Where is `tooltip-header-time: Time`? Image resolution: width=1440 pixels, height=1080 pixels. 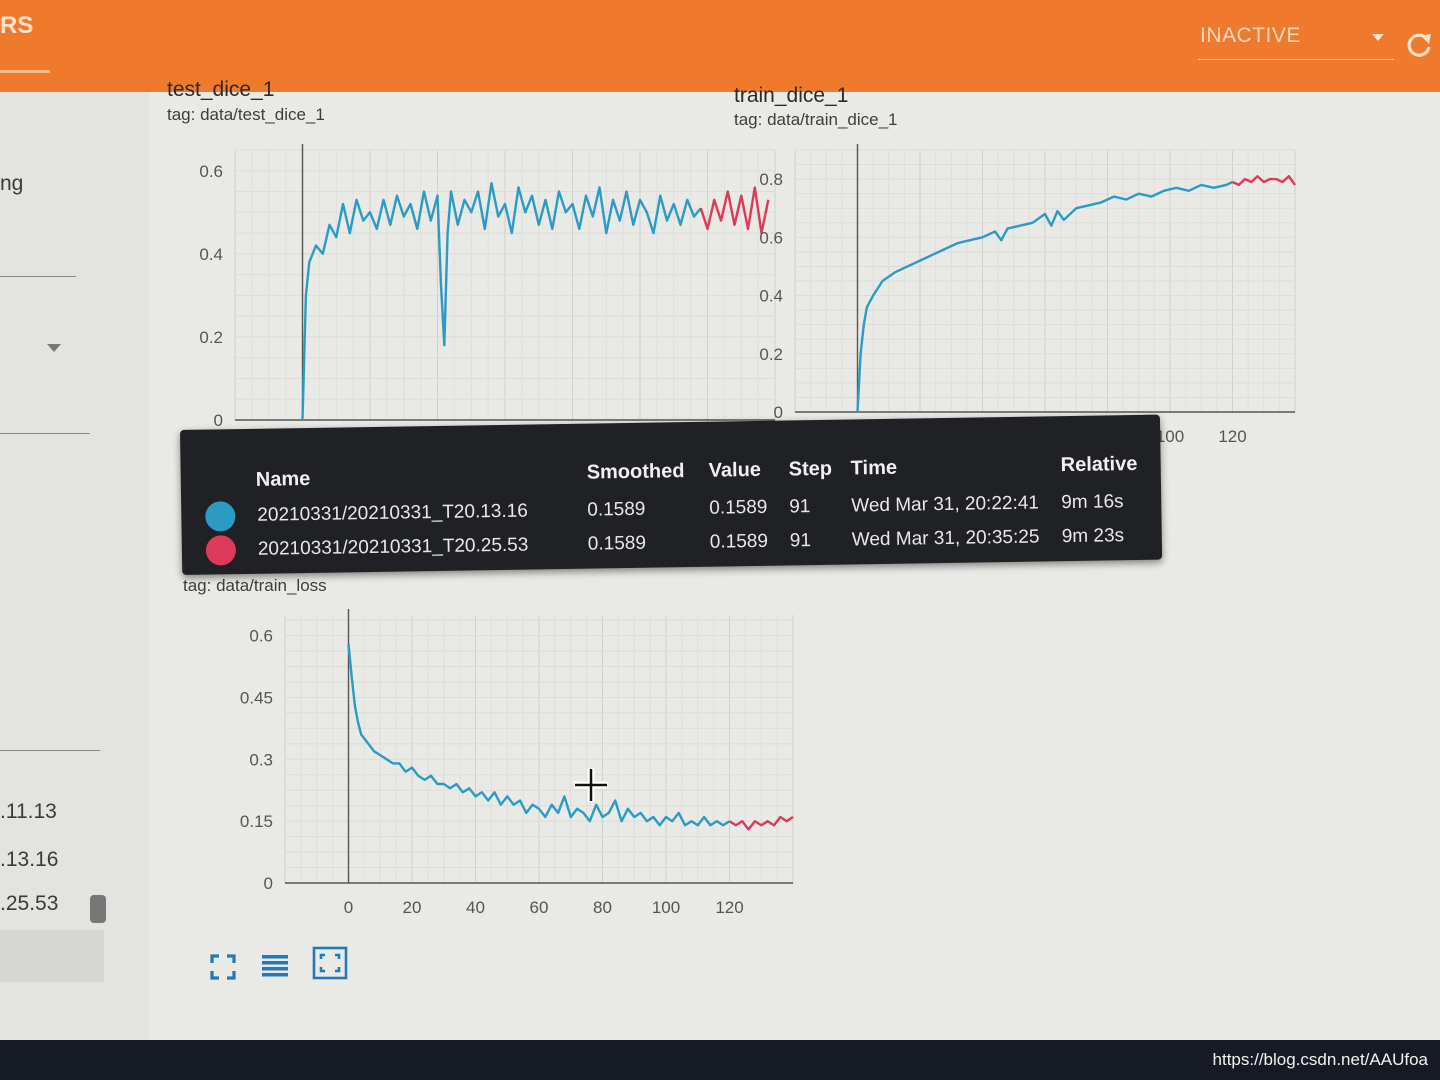 tooltip-header-time: Time is located at coordinates (874, 468).